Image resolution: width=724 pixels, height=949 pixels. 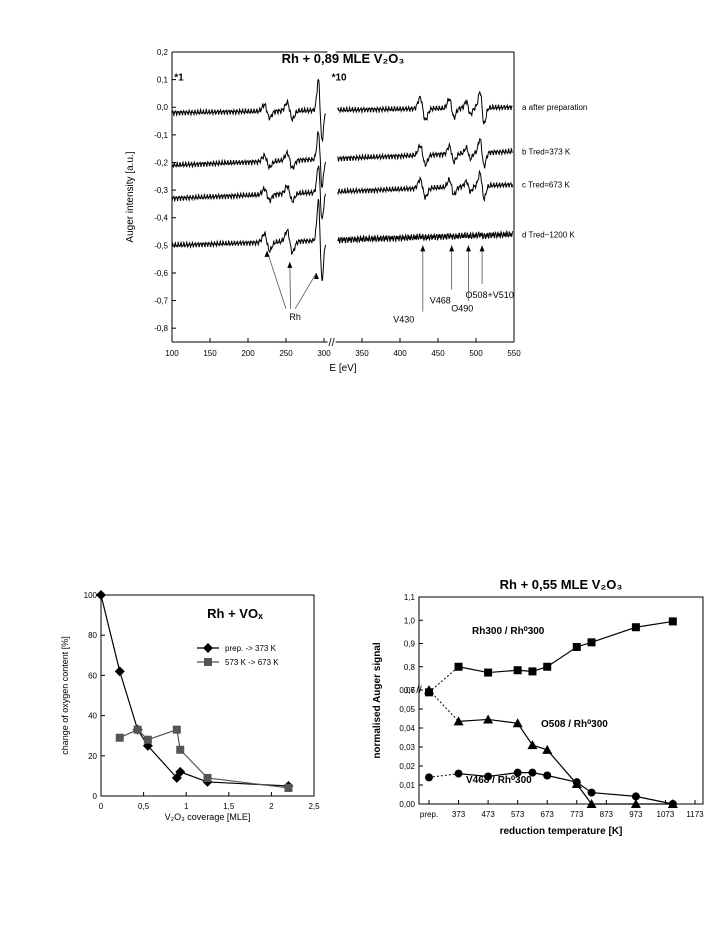 I want to click on y-axis-label: change of oxygen content [%], so click(x=65, y=695).